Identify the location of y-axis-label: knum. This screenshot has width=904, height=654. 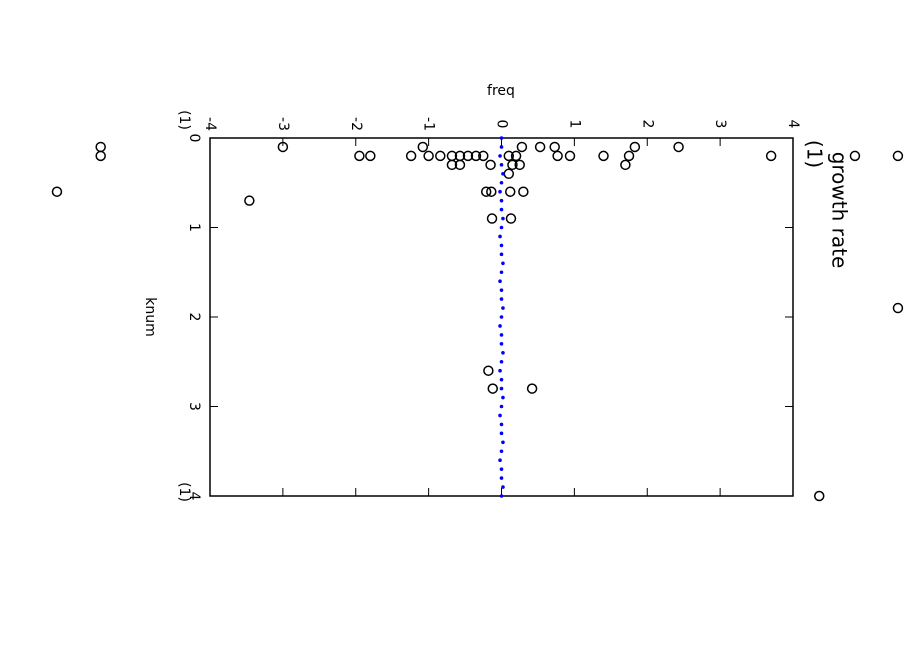
(150, 317).